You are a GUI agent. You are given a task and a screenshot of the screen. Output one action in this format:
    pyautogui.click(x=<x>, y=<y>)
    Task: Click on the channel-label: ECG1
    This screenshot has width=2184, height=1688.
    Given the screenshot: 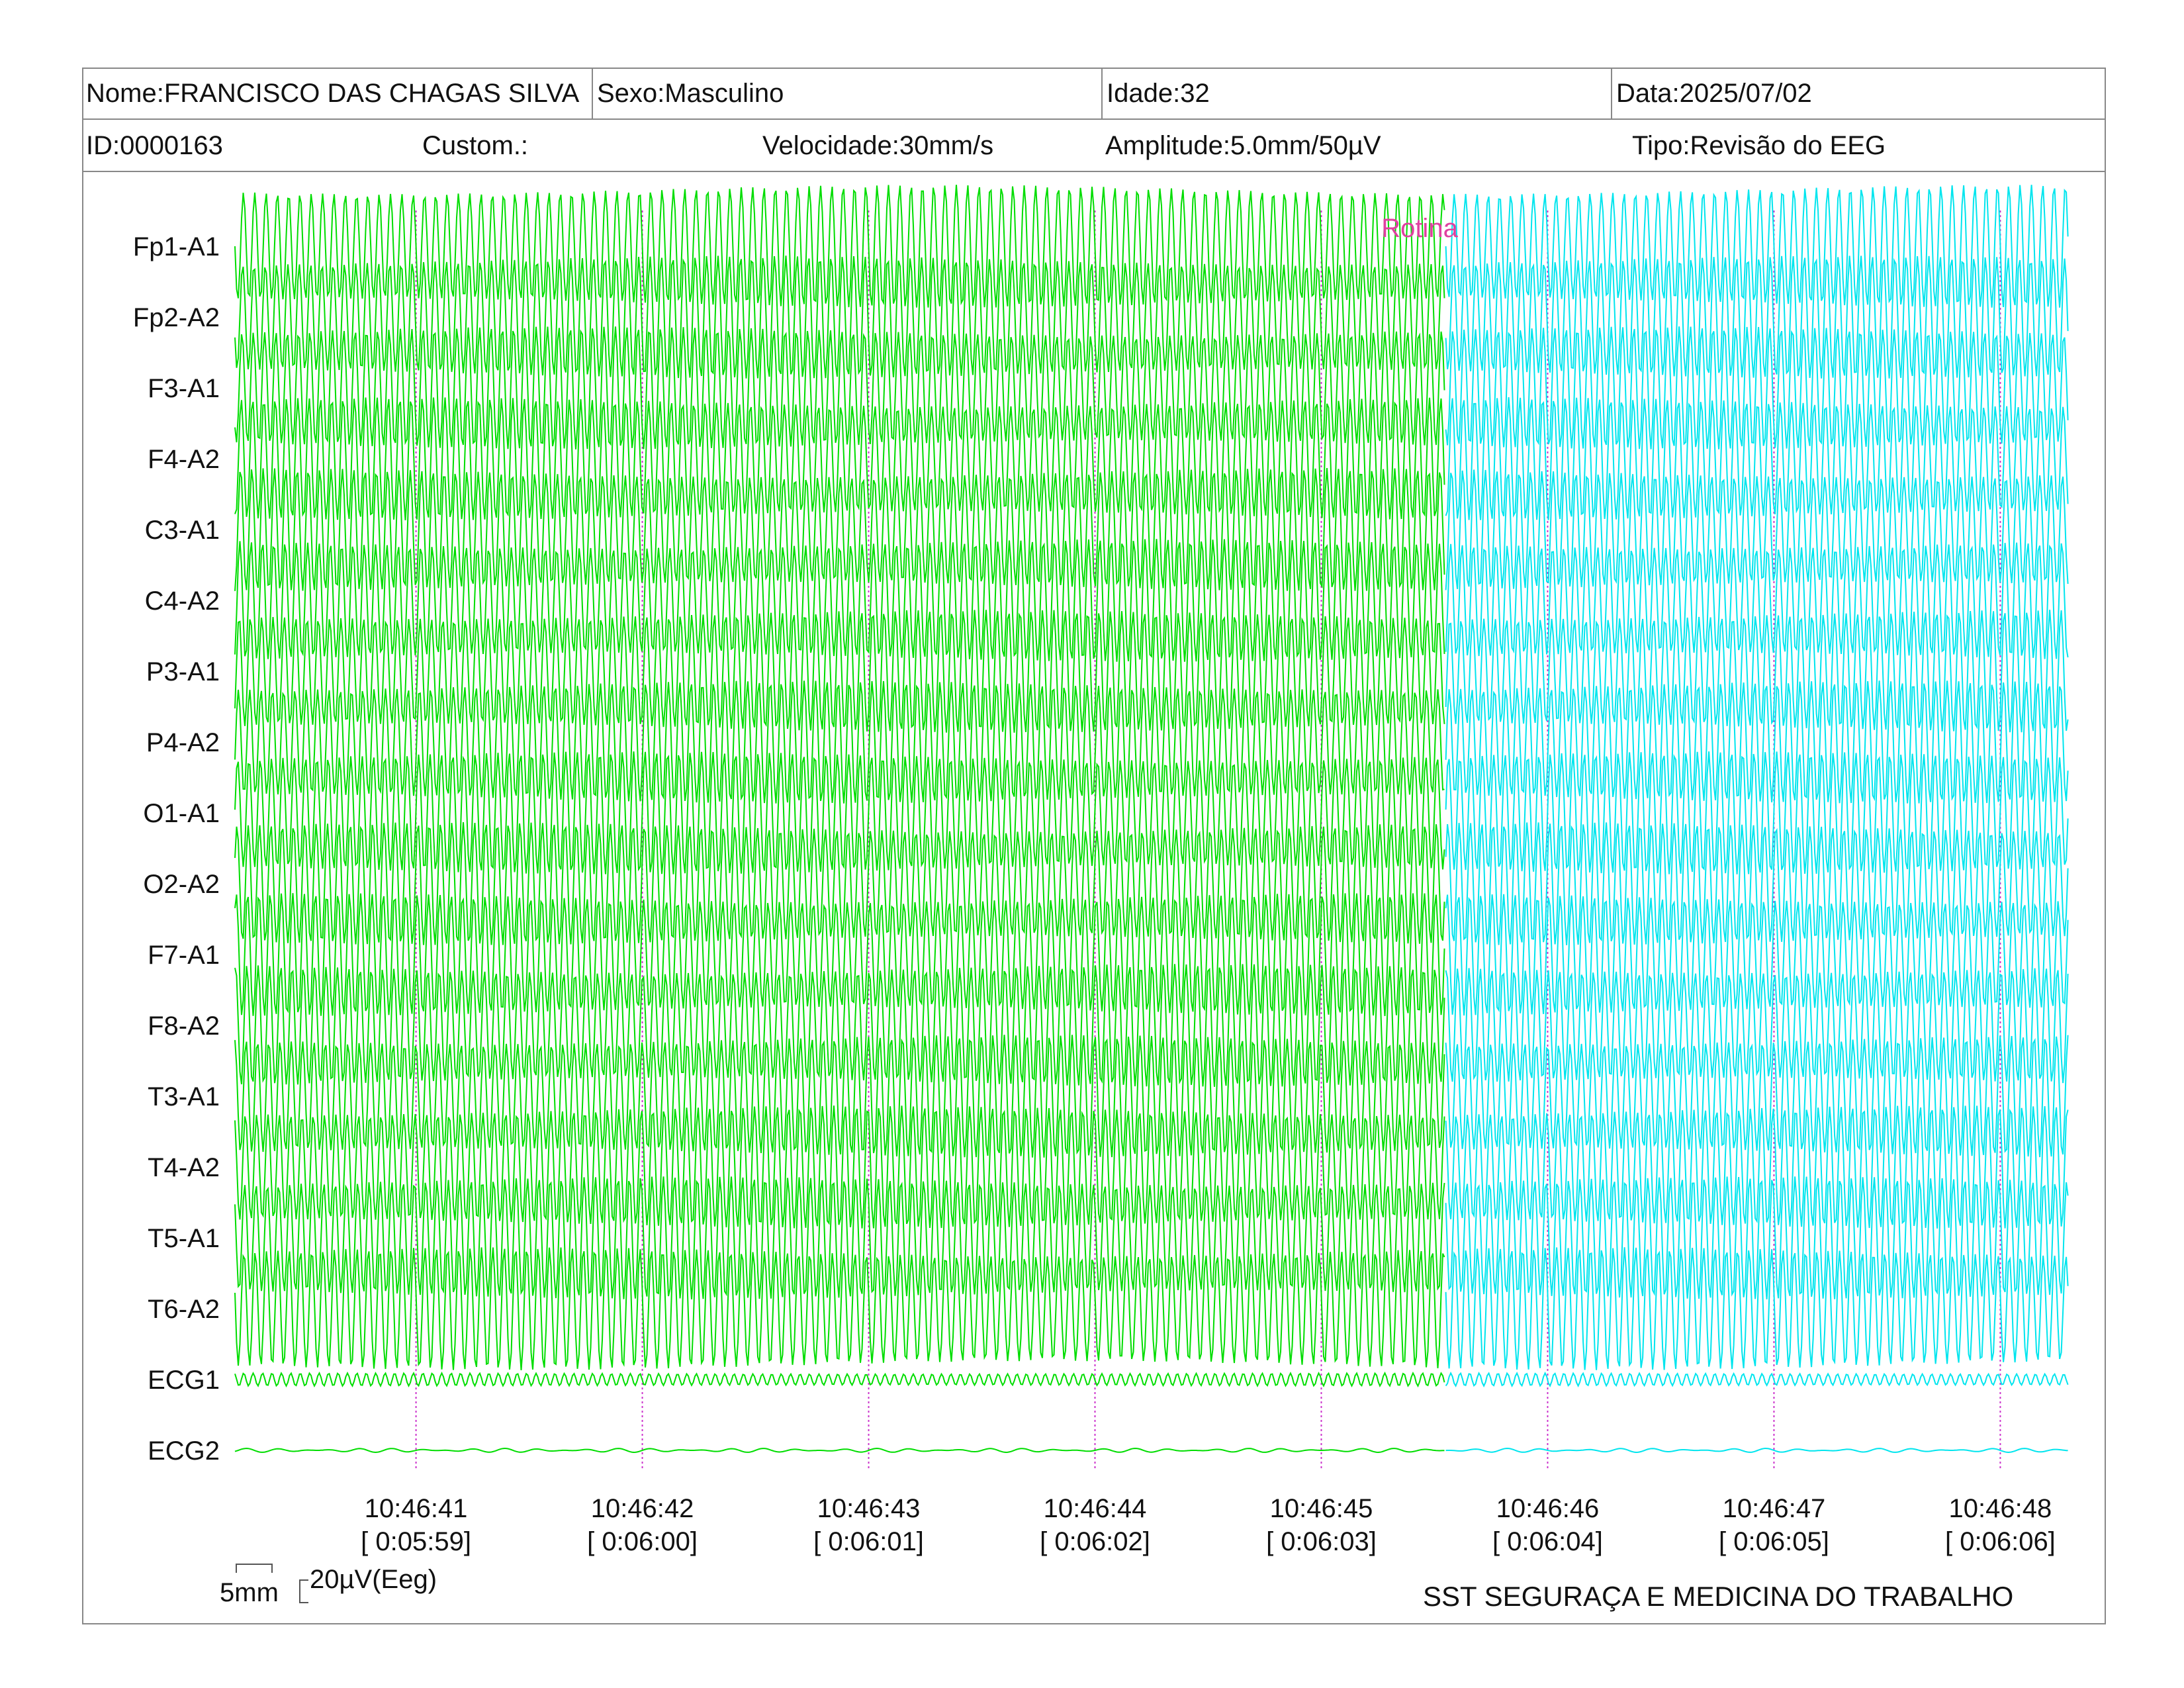 What is the action you would take?
    pyautogui.click(x=184, y=1380)
    